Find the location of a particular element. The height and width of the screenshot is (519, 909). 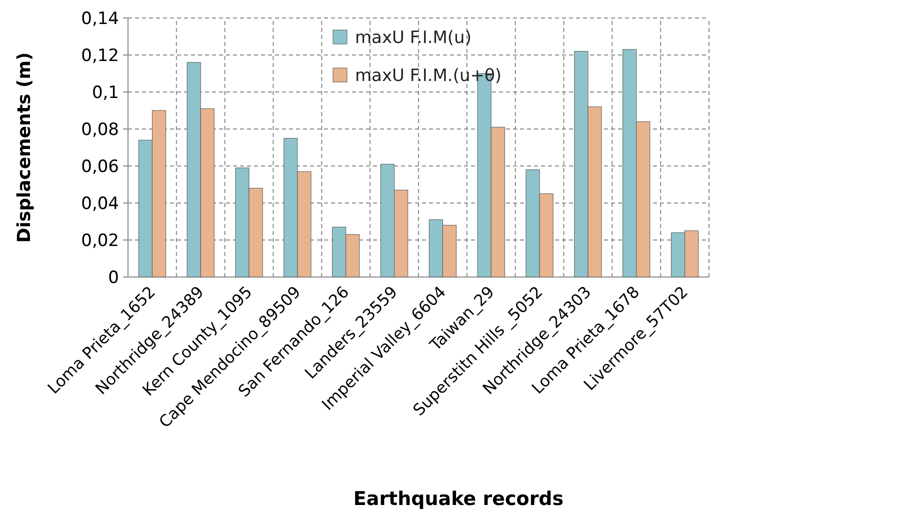

y-tick-label: 0,02 is located at coordinates (100, 240).